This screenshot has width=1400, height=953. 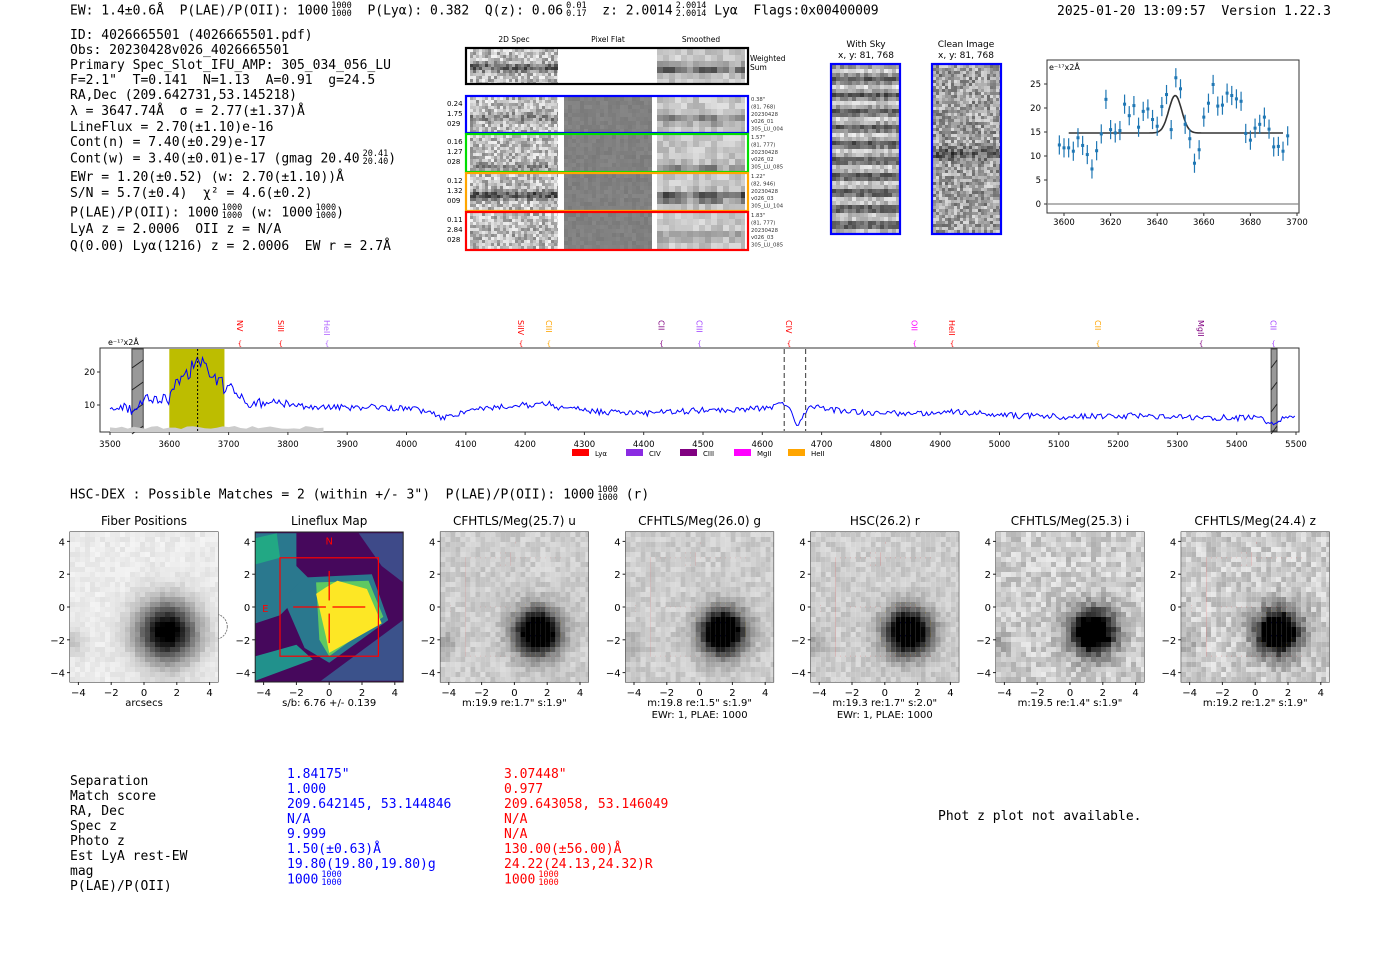 What do you see at coordinates (169, 445) in the screenshot?
I see `x-tick-label: 3600` at bounding box center [169, 445].